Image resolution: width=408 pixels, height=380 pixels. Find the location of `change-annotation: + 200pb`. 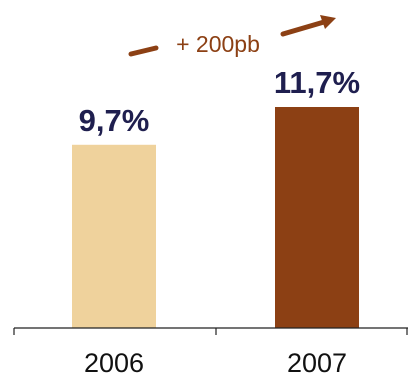

change-annotation: + 200pb is located at coordinates (232, 36).